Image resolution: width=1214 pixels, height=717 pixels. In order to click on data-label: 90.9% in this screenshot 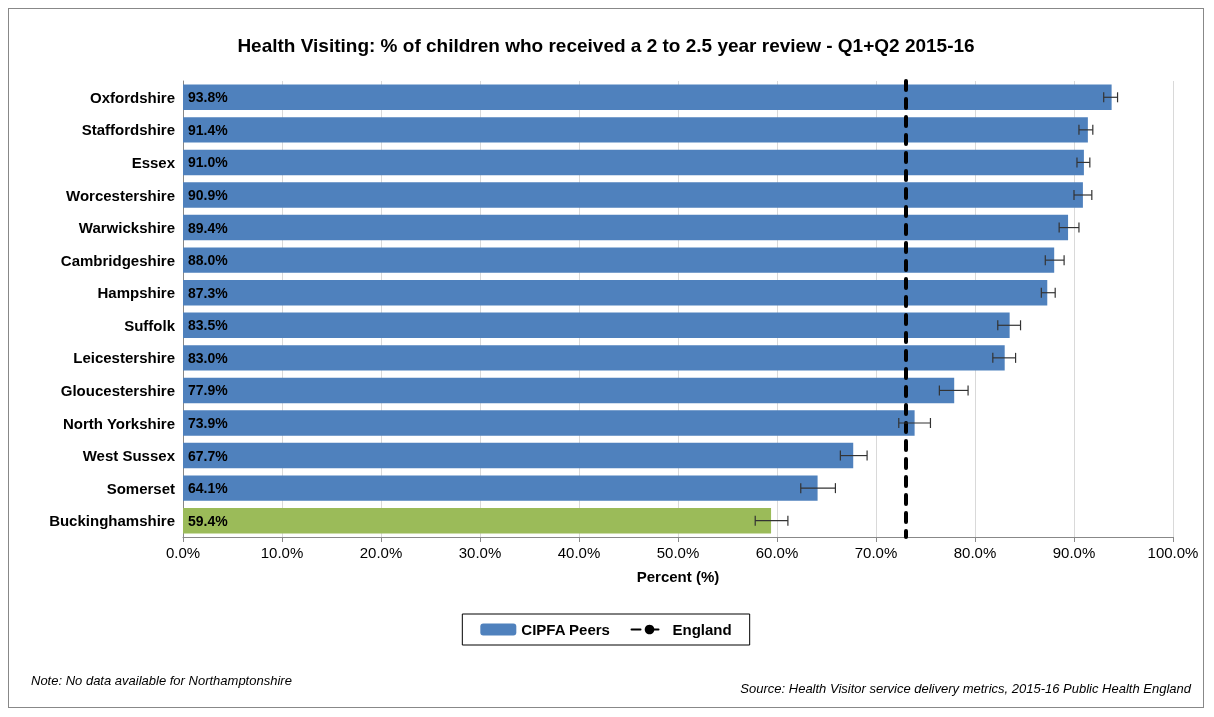, I will do `click(208, 195)`.